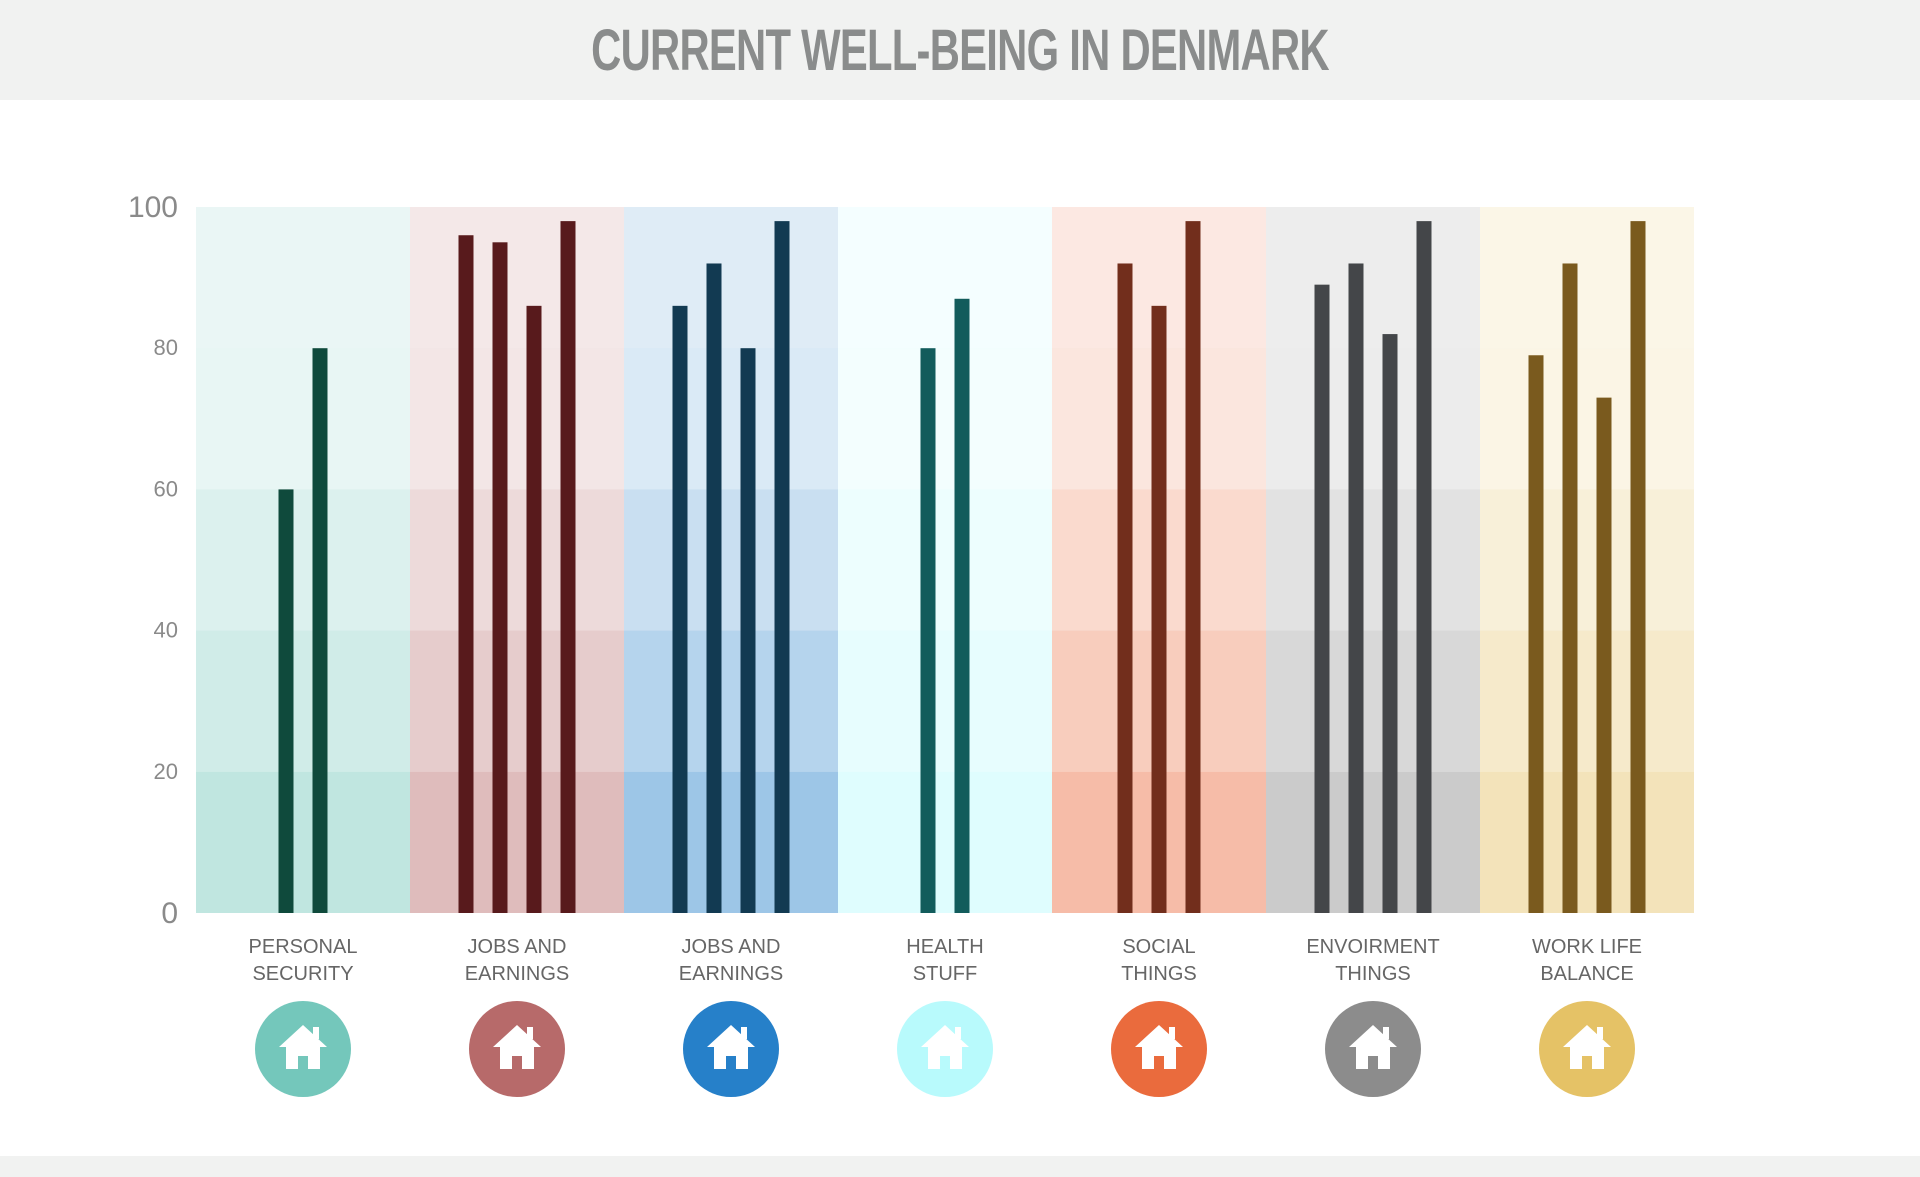  I want to click on page-title: CURRENT WELL-BEING IN DENMARK, so click(960, 50).